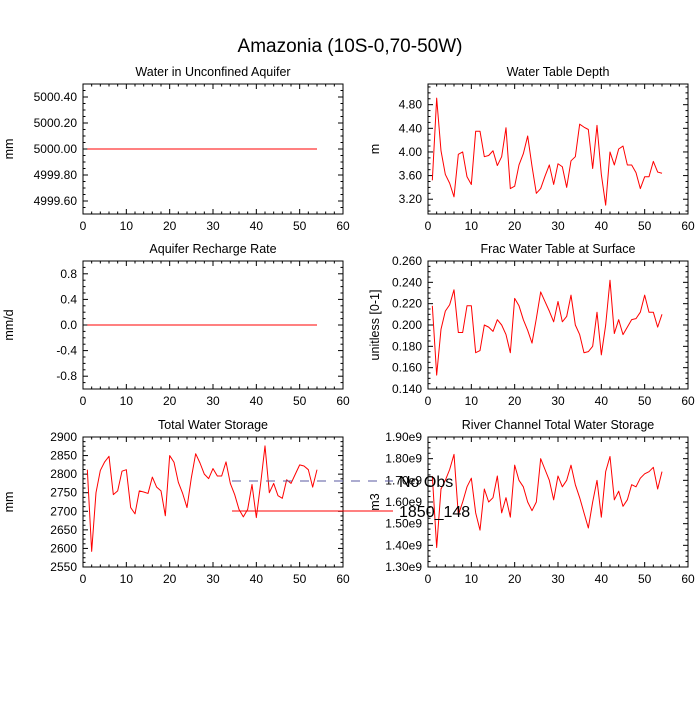 The height and width of the screenshot is (705, 700). I want to click on y-axis-label: mm, so click(9, 502).